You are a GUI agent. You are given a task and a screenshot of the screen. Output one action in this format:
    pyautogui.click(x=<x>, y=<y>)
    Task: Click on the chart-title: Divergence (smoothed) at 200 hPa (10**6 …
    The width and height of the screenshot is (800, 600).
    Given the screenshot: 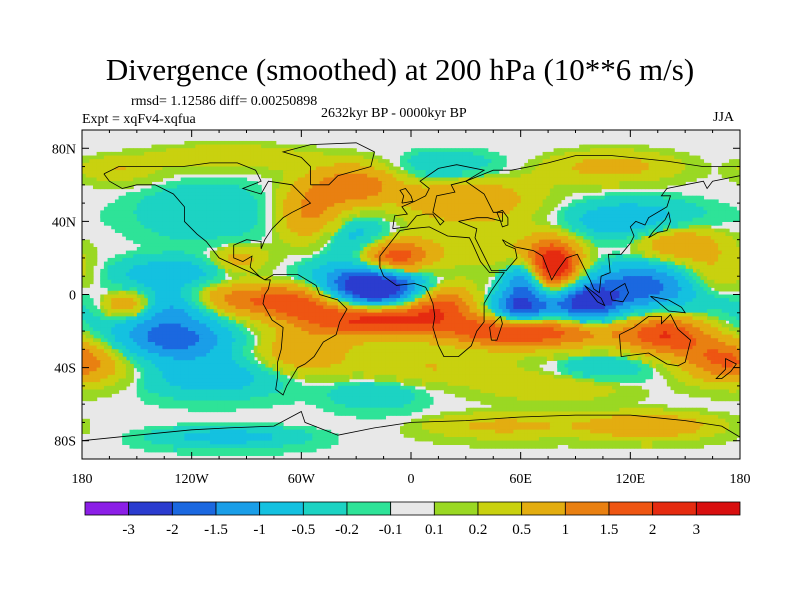 What is the action you would take?
    pyautogui.click(x=400, y=69)
    